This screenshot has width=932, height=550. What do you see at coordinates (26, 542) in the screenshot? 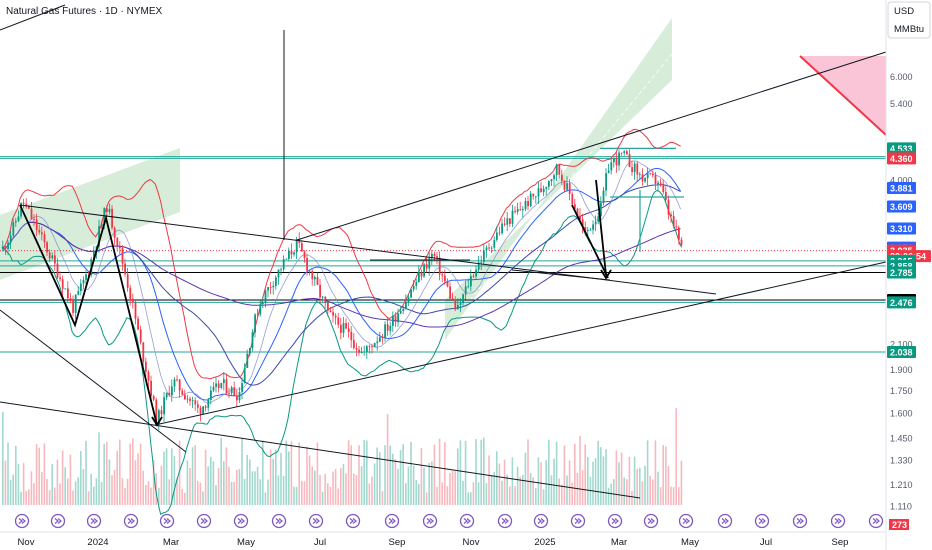
I see `x-tick-0: Nov` at bounding box center [26, 542].